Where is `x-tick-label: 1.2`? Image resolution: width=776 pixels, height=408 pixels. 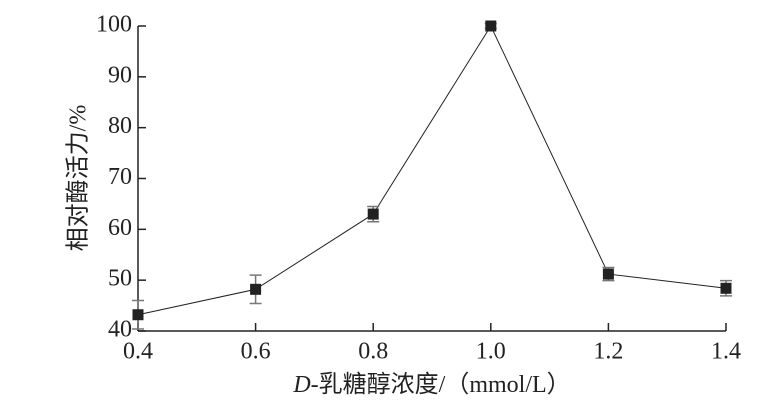 x-tick-label: 1.2 is located at coordinates (608, 352).